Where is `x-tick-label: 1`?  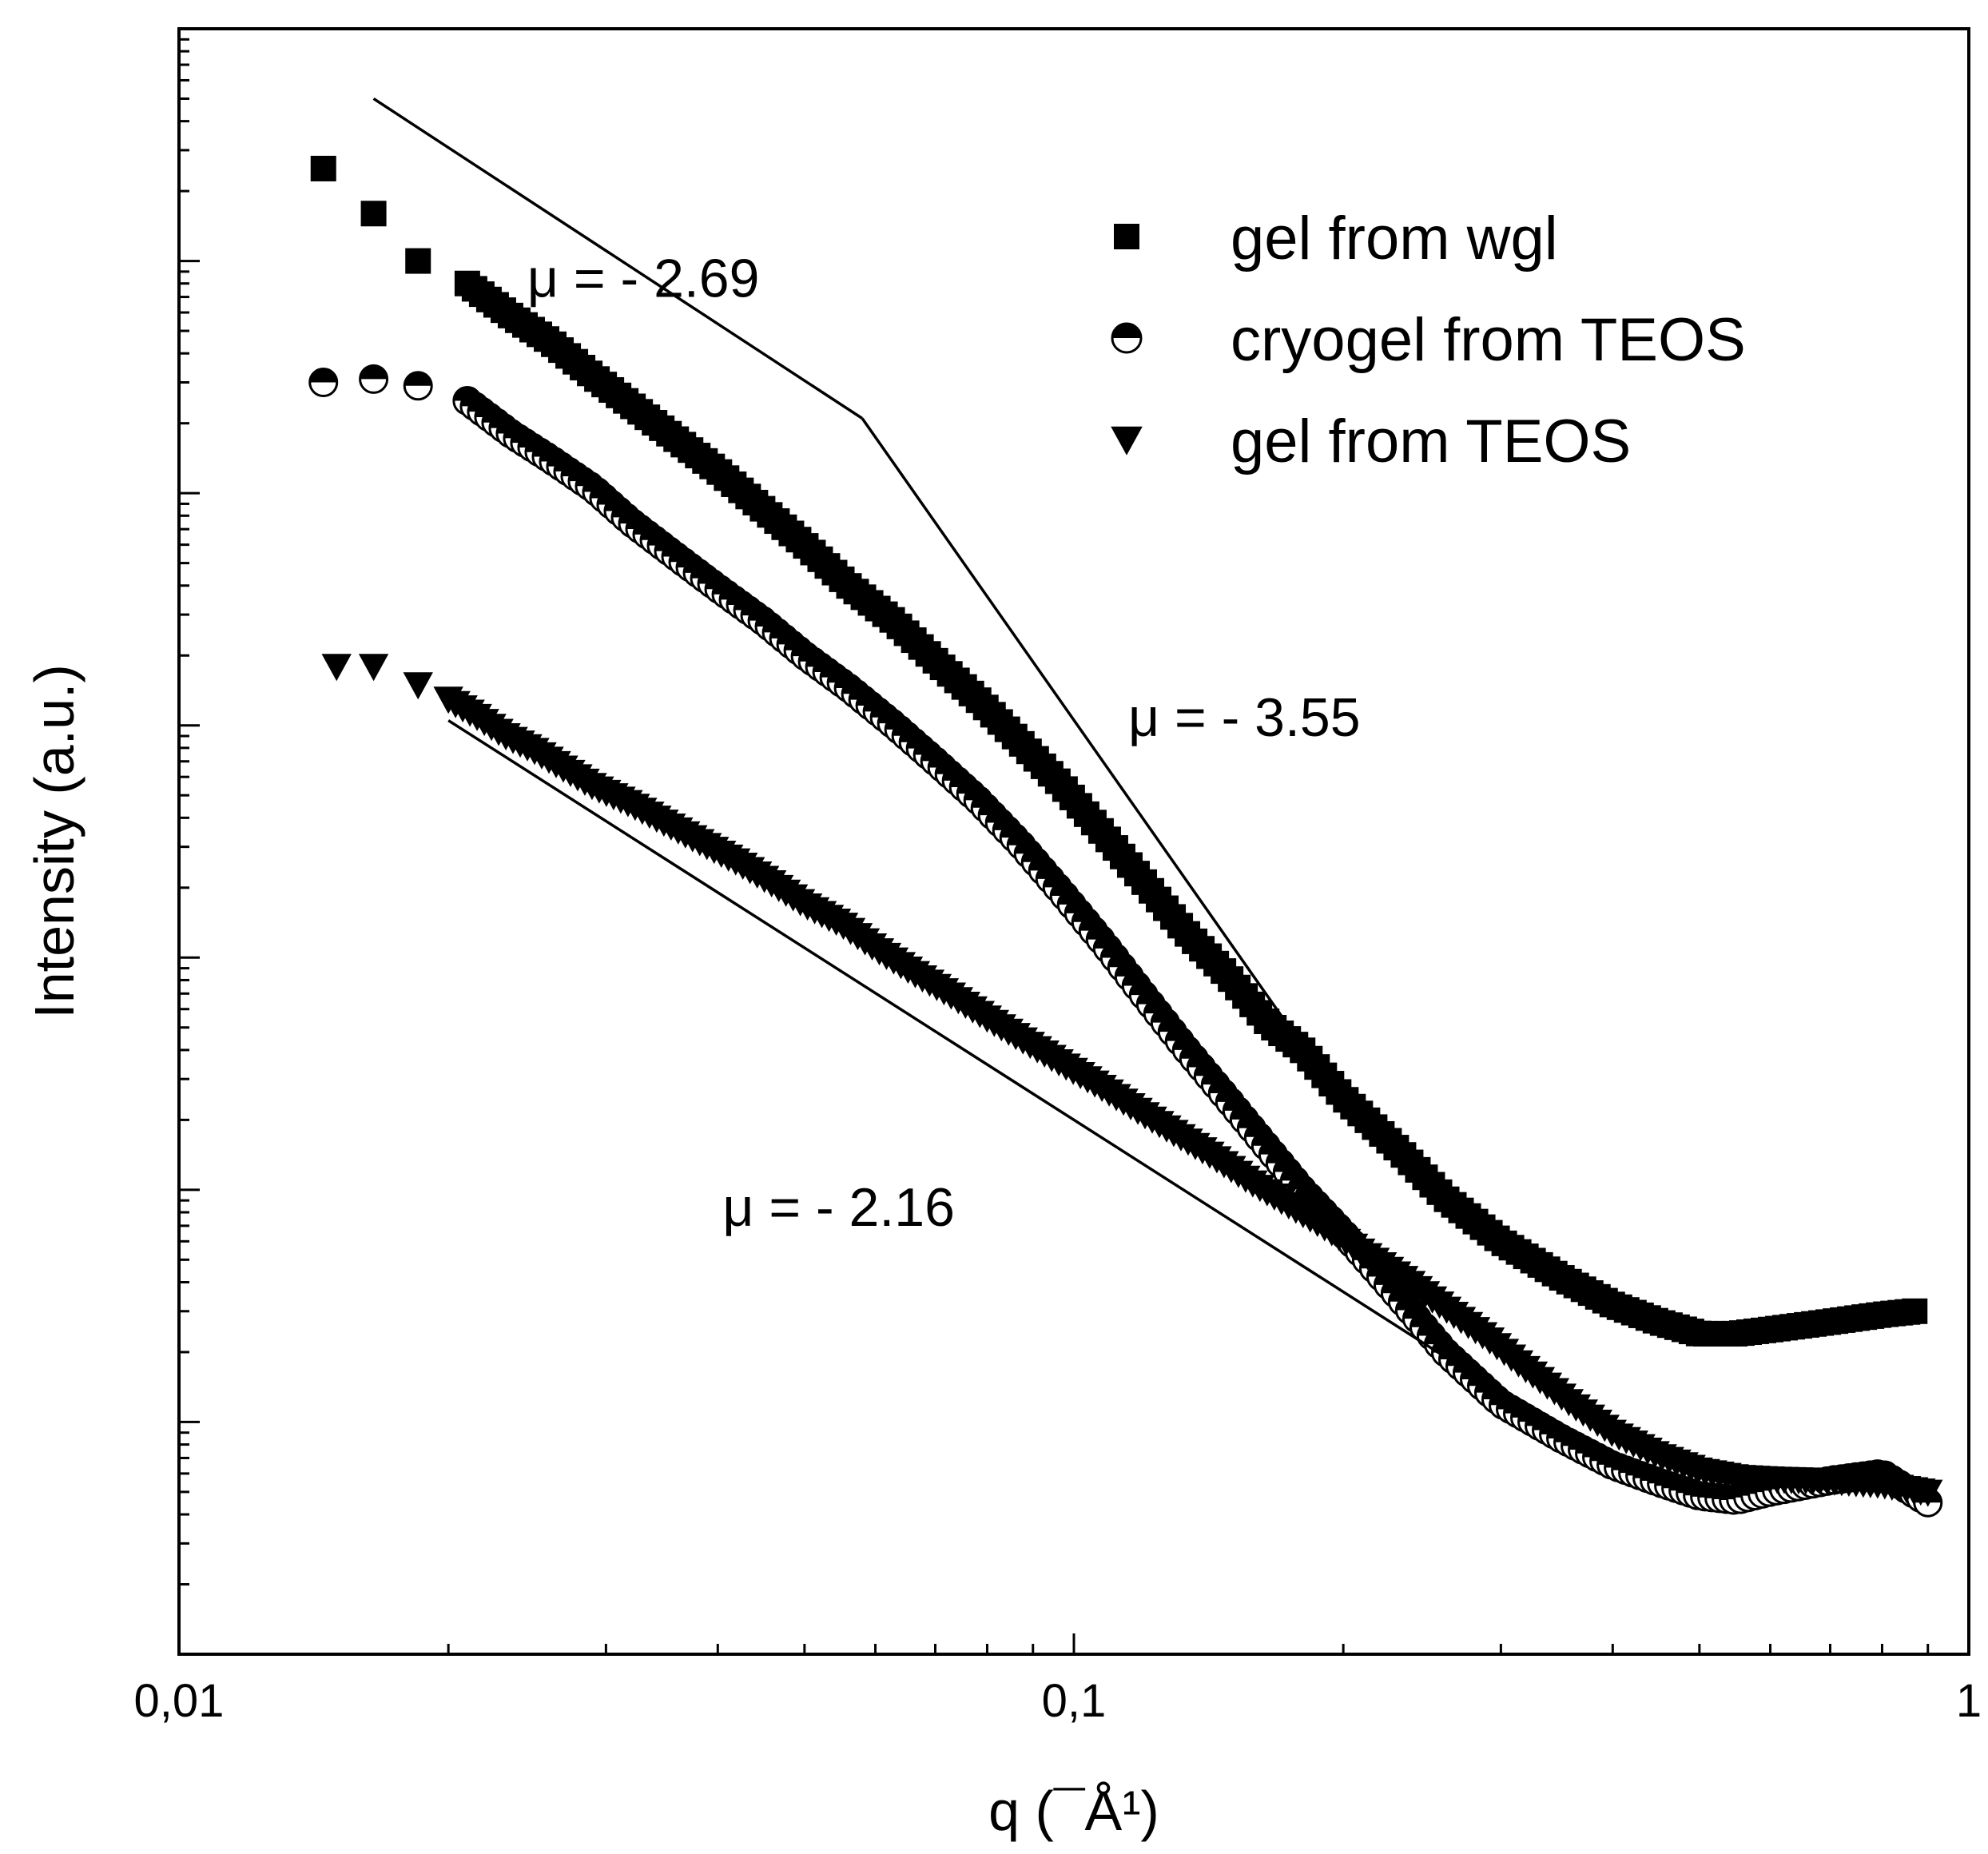
x-tick-label: 1 is located at coordinates (1969, 1701).